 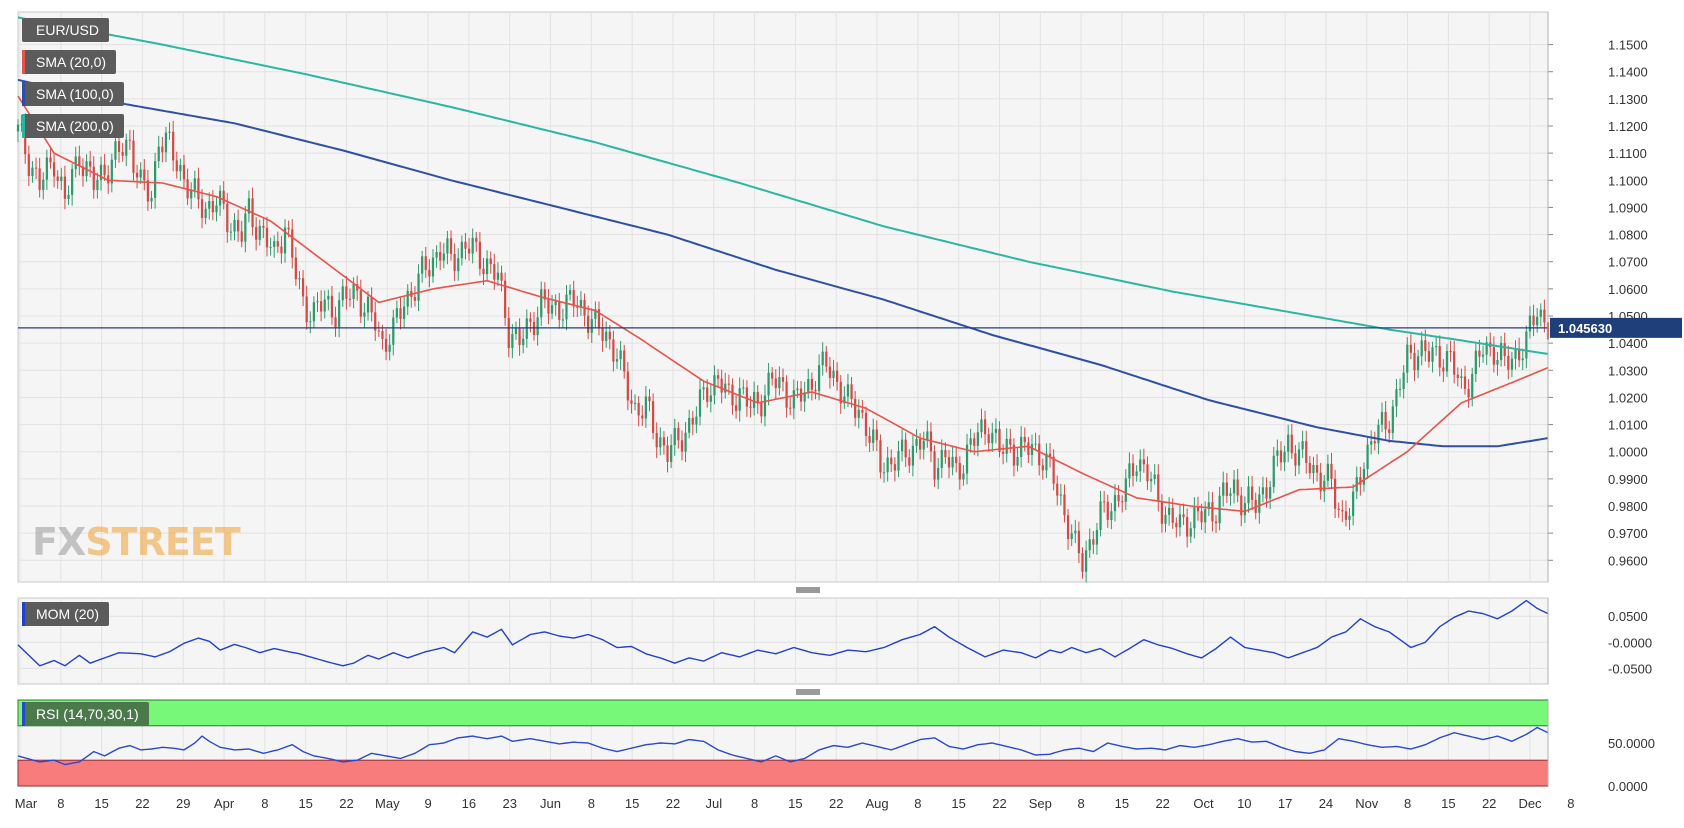 I want to click on mom-line, so click(x=783, y=633).